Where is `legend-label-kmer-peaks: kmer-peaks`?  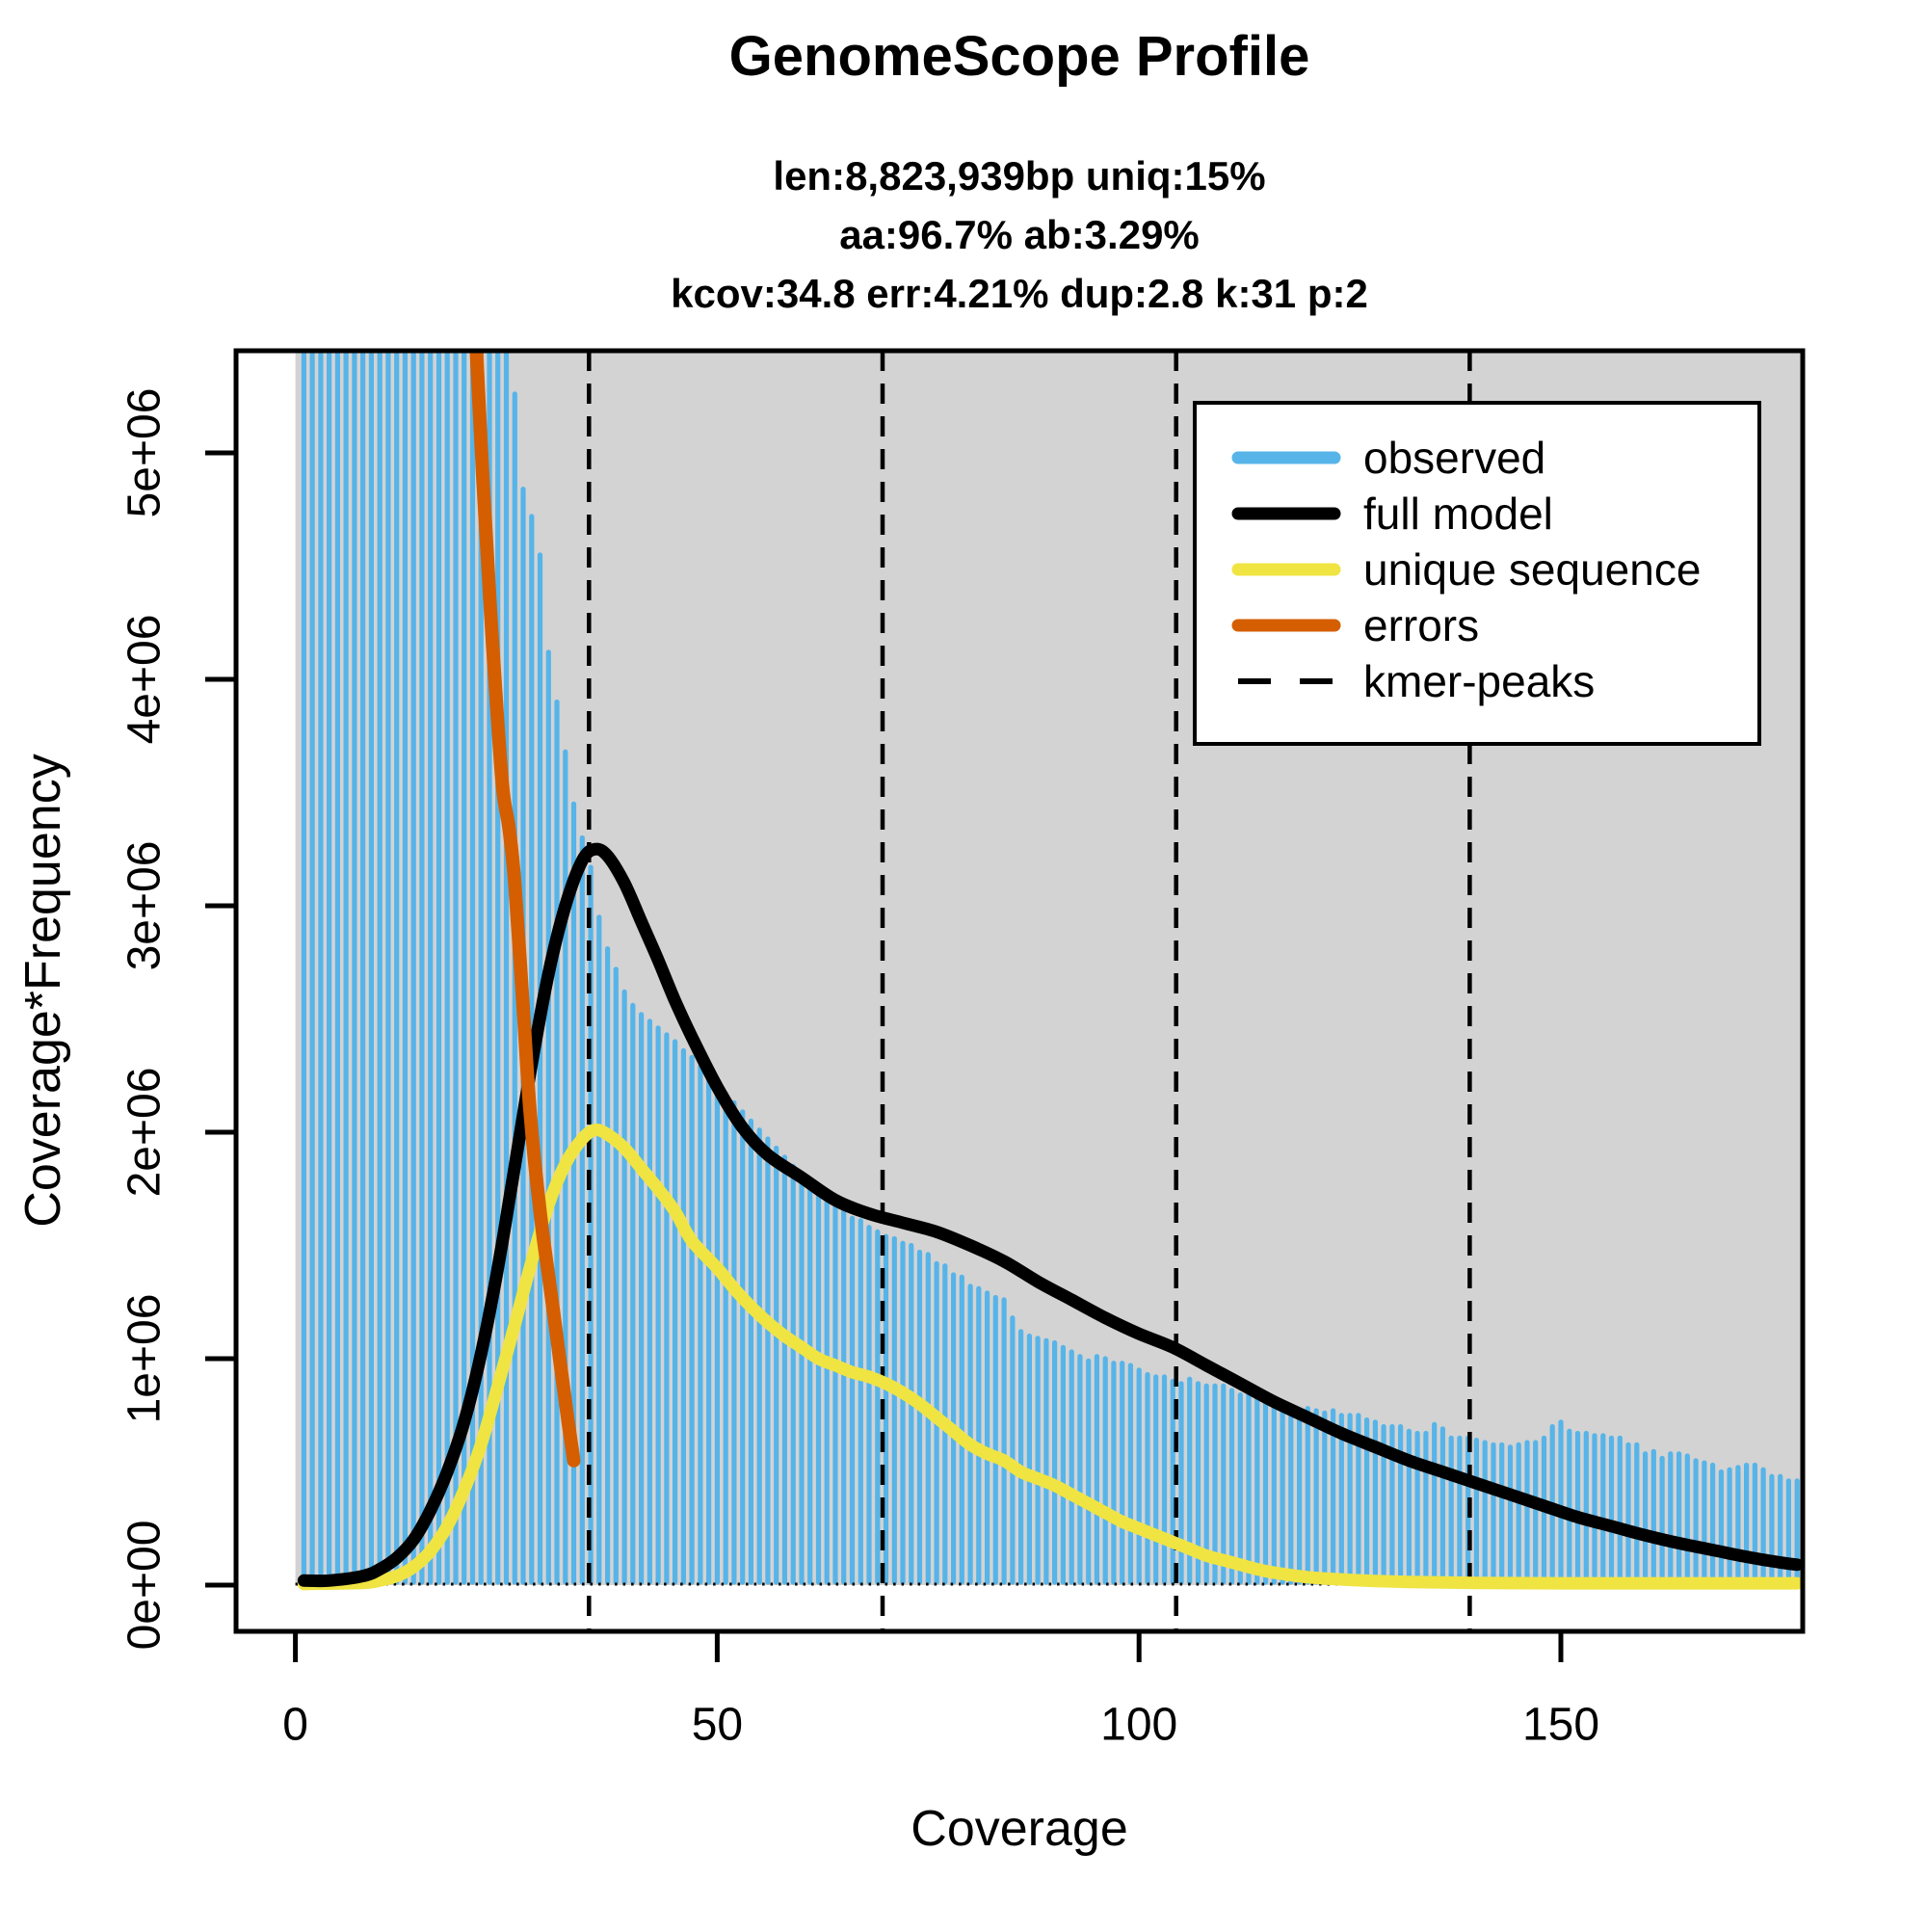
legend-label-kmer-peaks: kmer-peaks is located at coordinates (1479, 681).